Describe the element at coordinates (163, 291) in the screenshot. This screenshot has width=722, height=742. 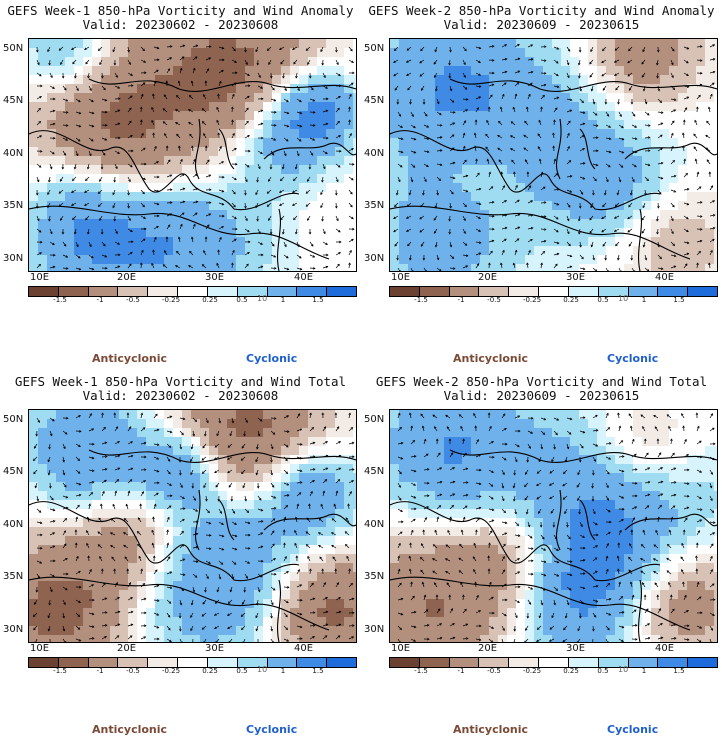
I see `colorbar-segment` at that location.